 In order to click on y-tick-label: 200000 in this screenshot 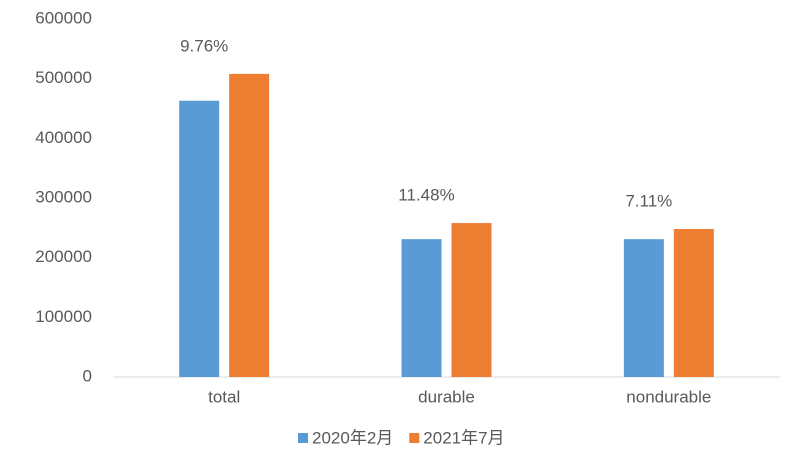, I will do `click(63, 256)`.